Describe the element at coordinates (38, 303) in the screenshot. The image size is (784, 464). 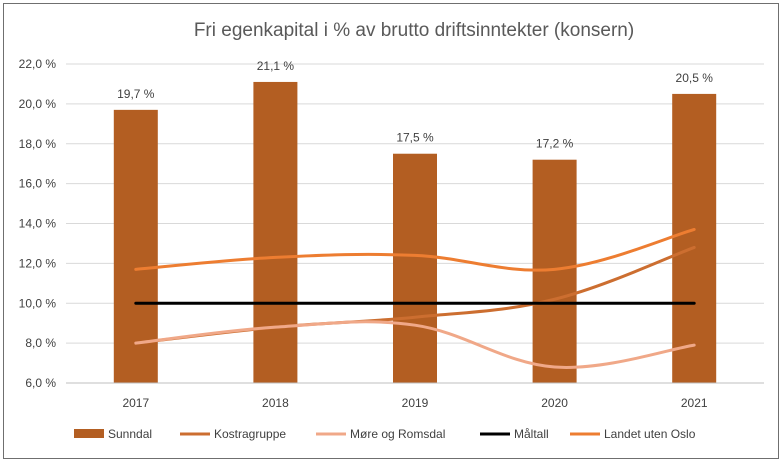
I see `y-tick-label: 10,0 %` at that location.